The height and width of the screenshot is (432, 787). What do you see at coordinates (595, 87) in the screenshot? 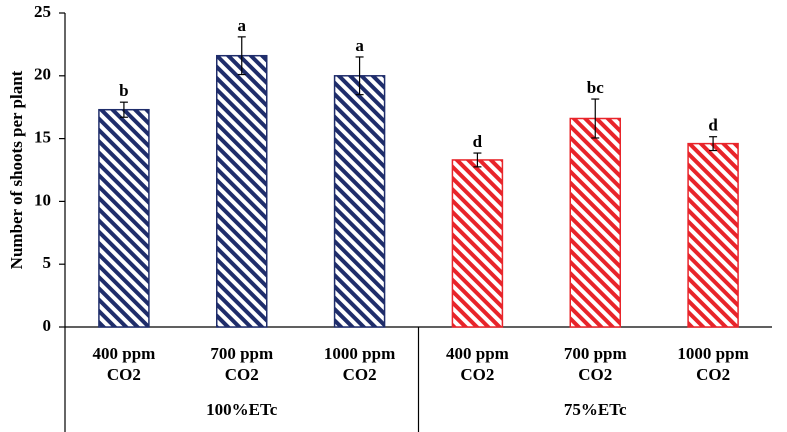
I see `annotation: bc` at bounding box center [595, 87].